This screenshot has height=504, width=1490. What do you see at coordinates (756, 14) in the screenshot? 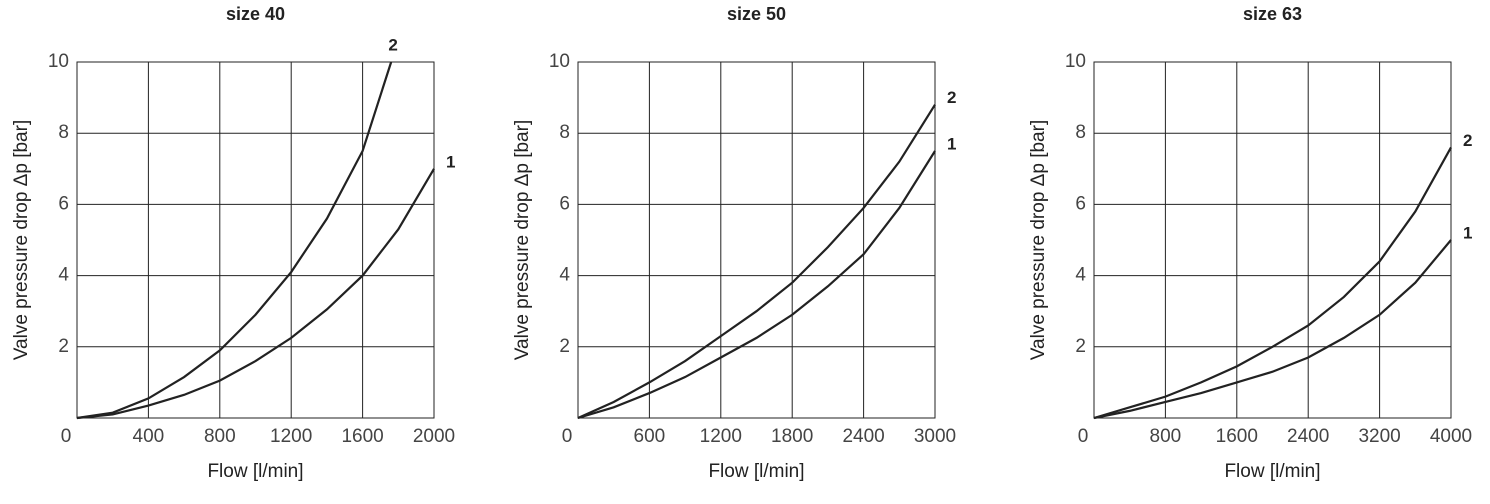
I see `chart-title: size 50` at bounding box center [756, 14].